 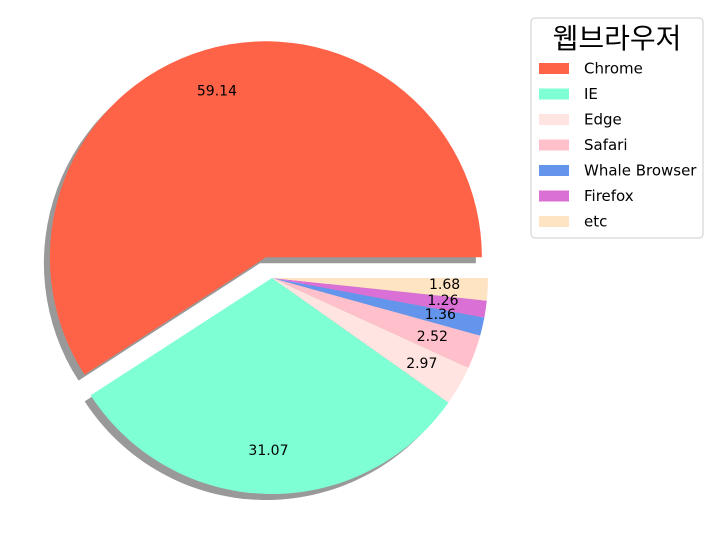 What do you see at coordinates (421, 364) in the screenshot?
I see `slice-label-edge: 2.97` at bounding box center [421, 364].